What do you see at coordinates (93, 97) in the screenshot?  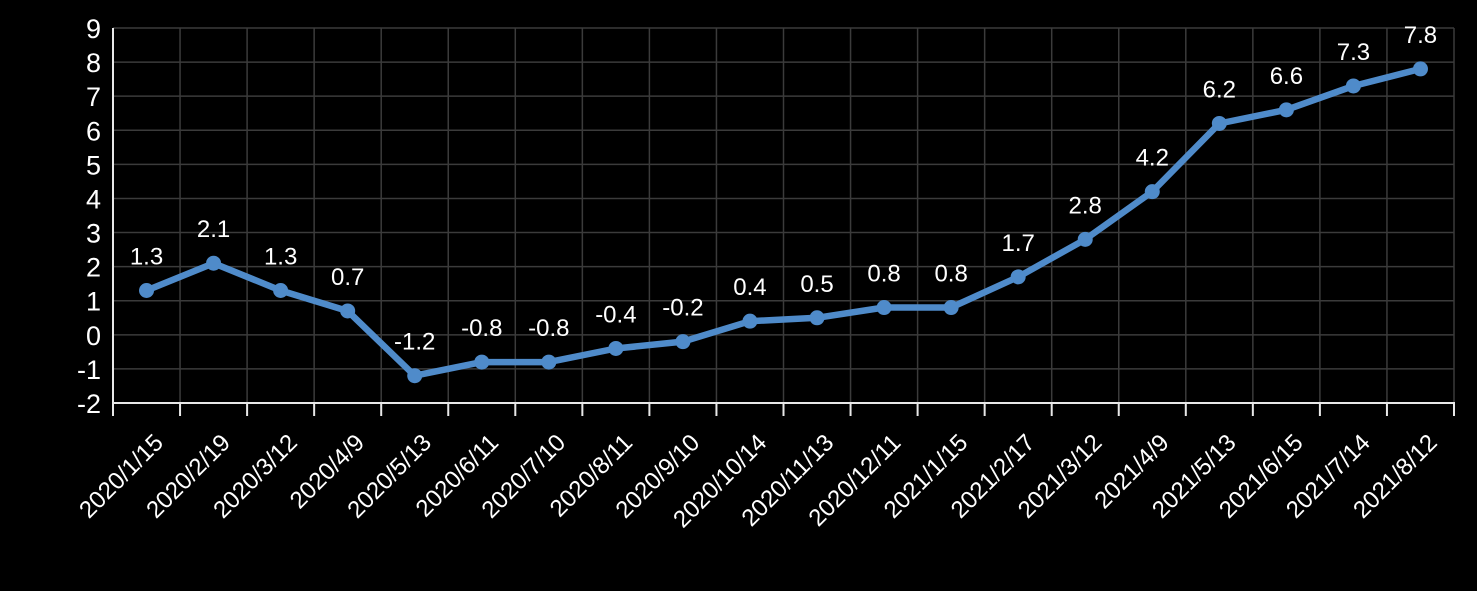 I see `y-tick-label: 7` at bounding box center [93, 97].